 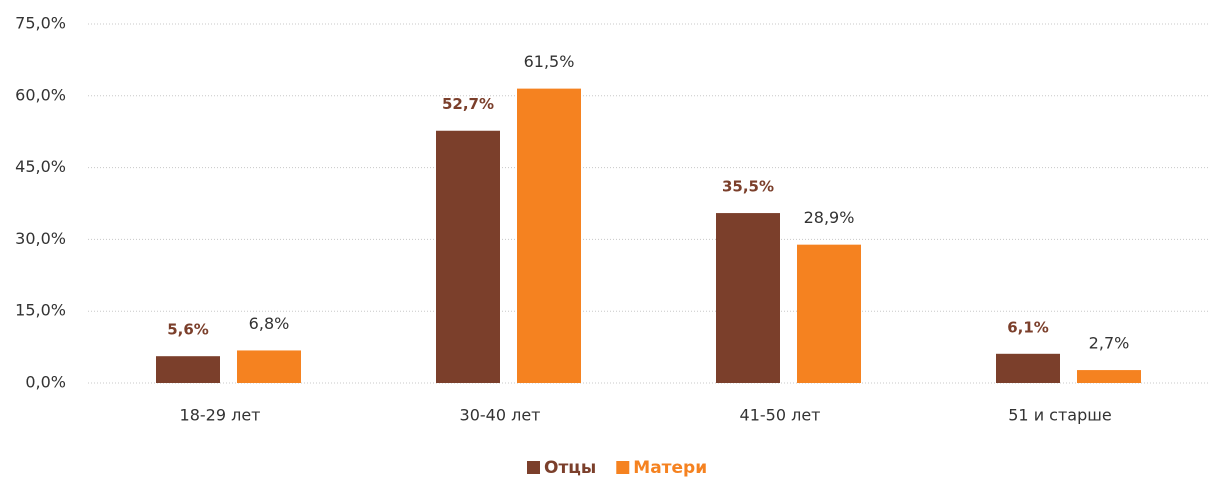 What do you see at coordinates (40, 23) in the screenshot?
I see `y-tick-label: 75,0%` at bounding box center [40, 23].